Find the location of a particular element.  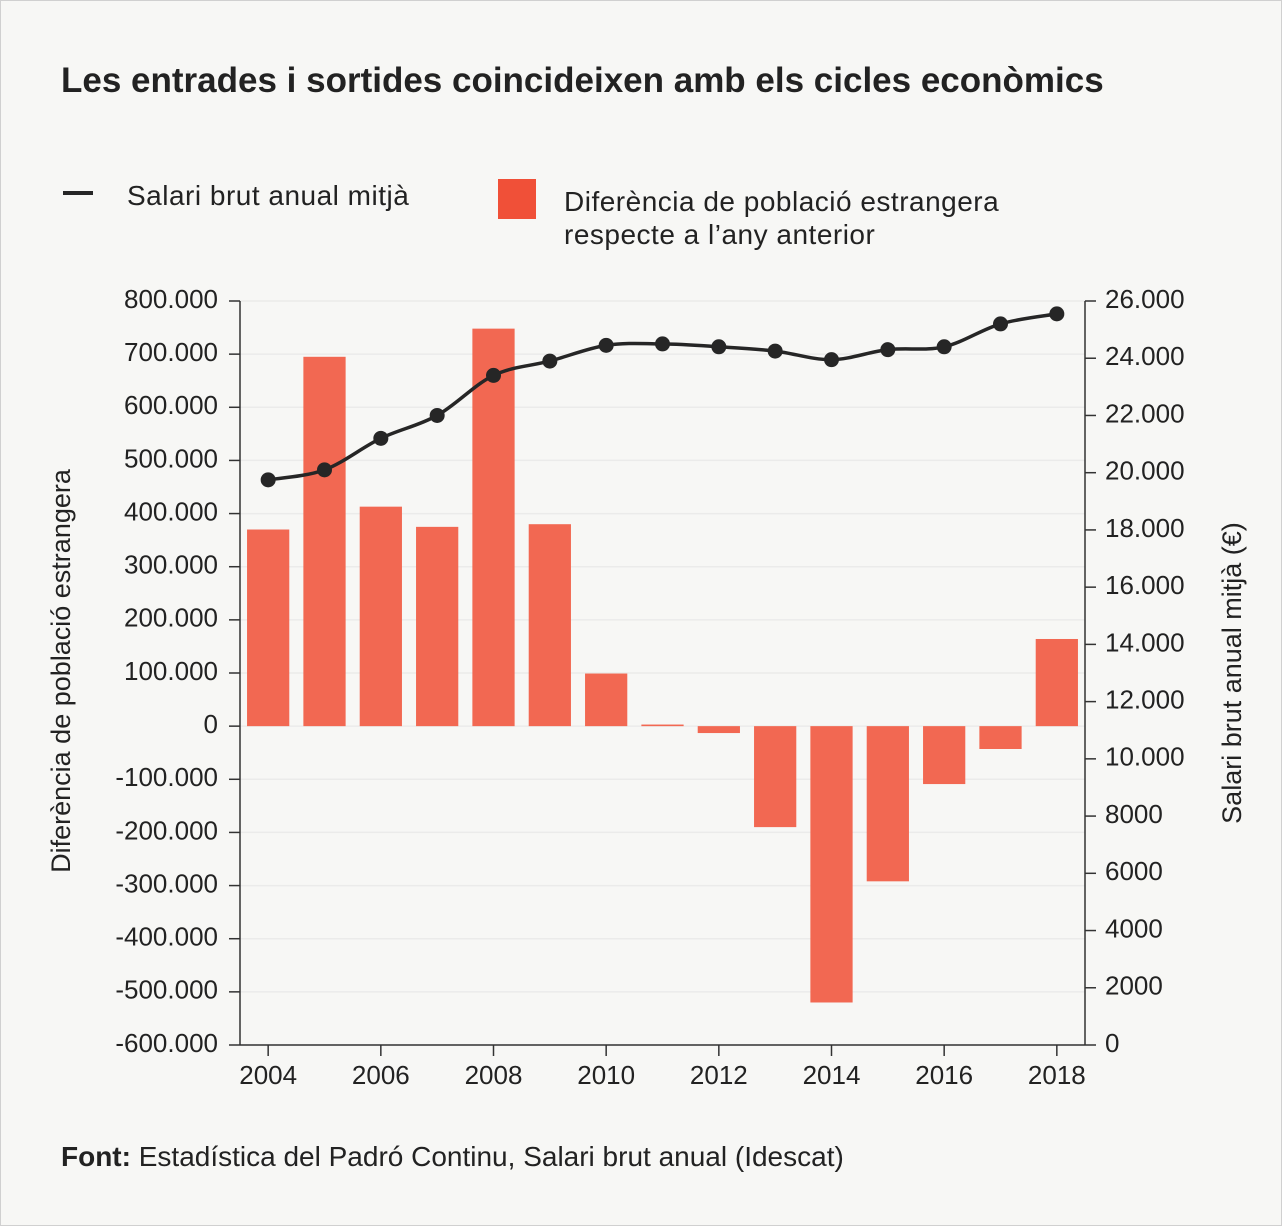

source-label: Font: is located at coordinates (96, 1156).